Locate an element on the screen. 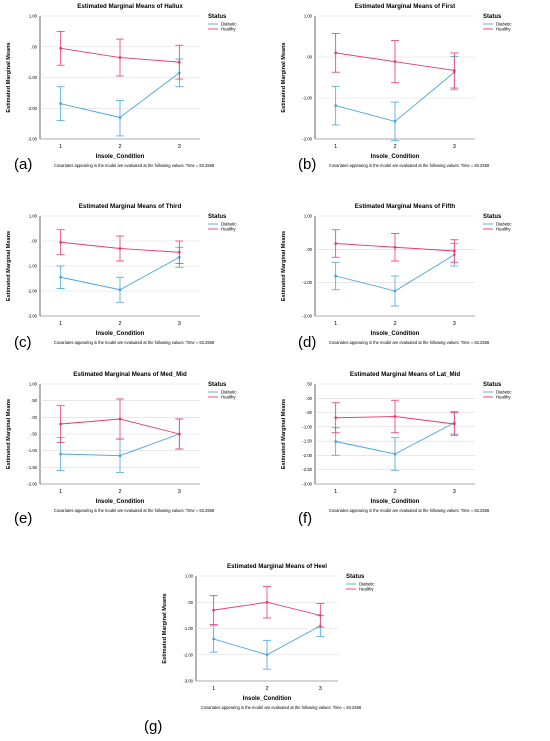 The width and height of the screenshot is (550, 741). chart-title: Estimated Marginal Means of First is located at coordinates (405, 6).